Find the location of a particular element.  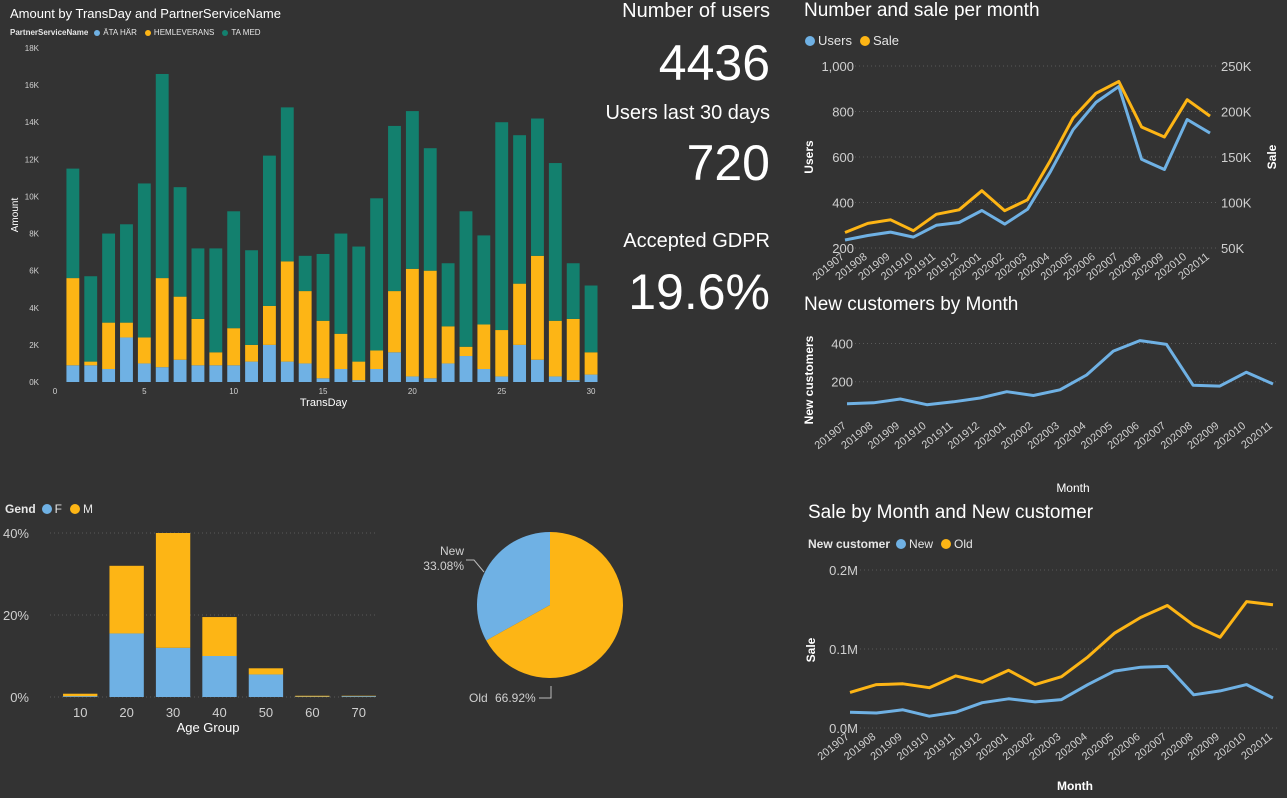

legend-item-ata-har: ÄTA HÄR is located at coordinates (115, 32).